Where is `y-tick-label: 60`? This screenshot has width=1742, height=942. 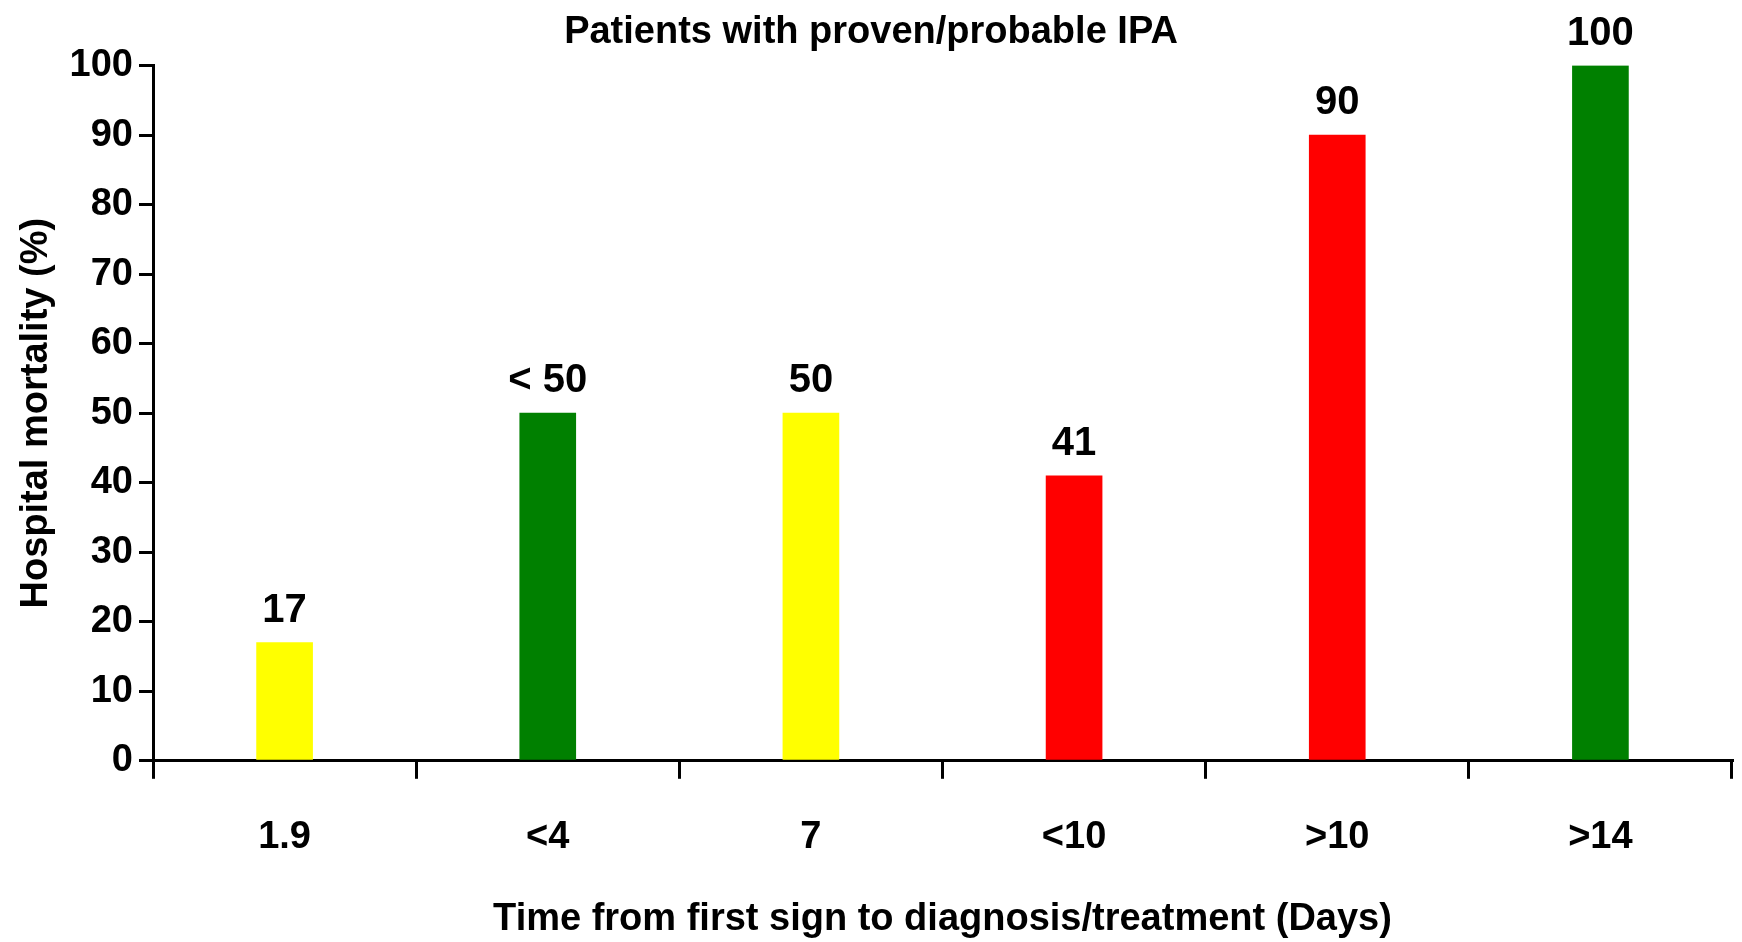 y-tick-label: 60 is located at coordinates (111, 341).